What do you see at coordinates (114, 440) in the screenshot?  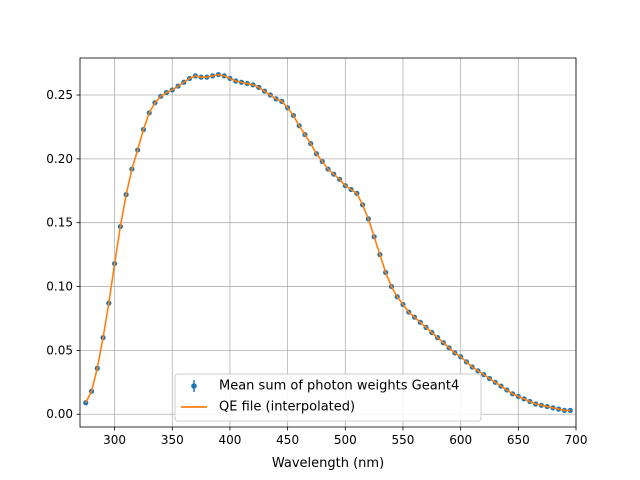 I see `x-tick-label: 300` at bounding box center [114, 440].